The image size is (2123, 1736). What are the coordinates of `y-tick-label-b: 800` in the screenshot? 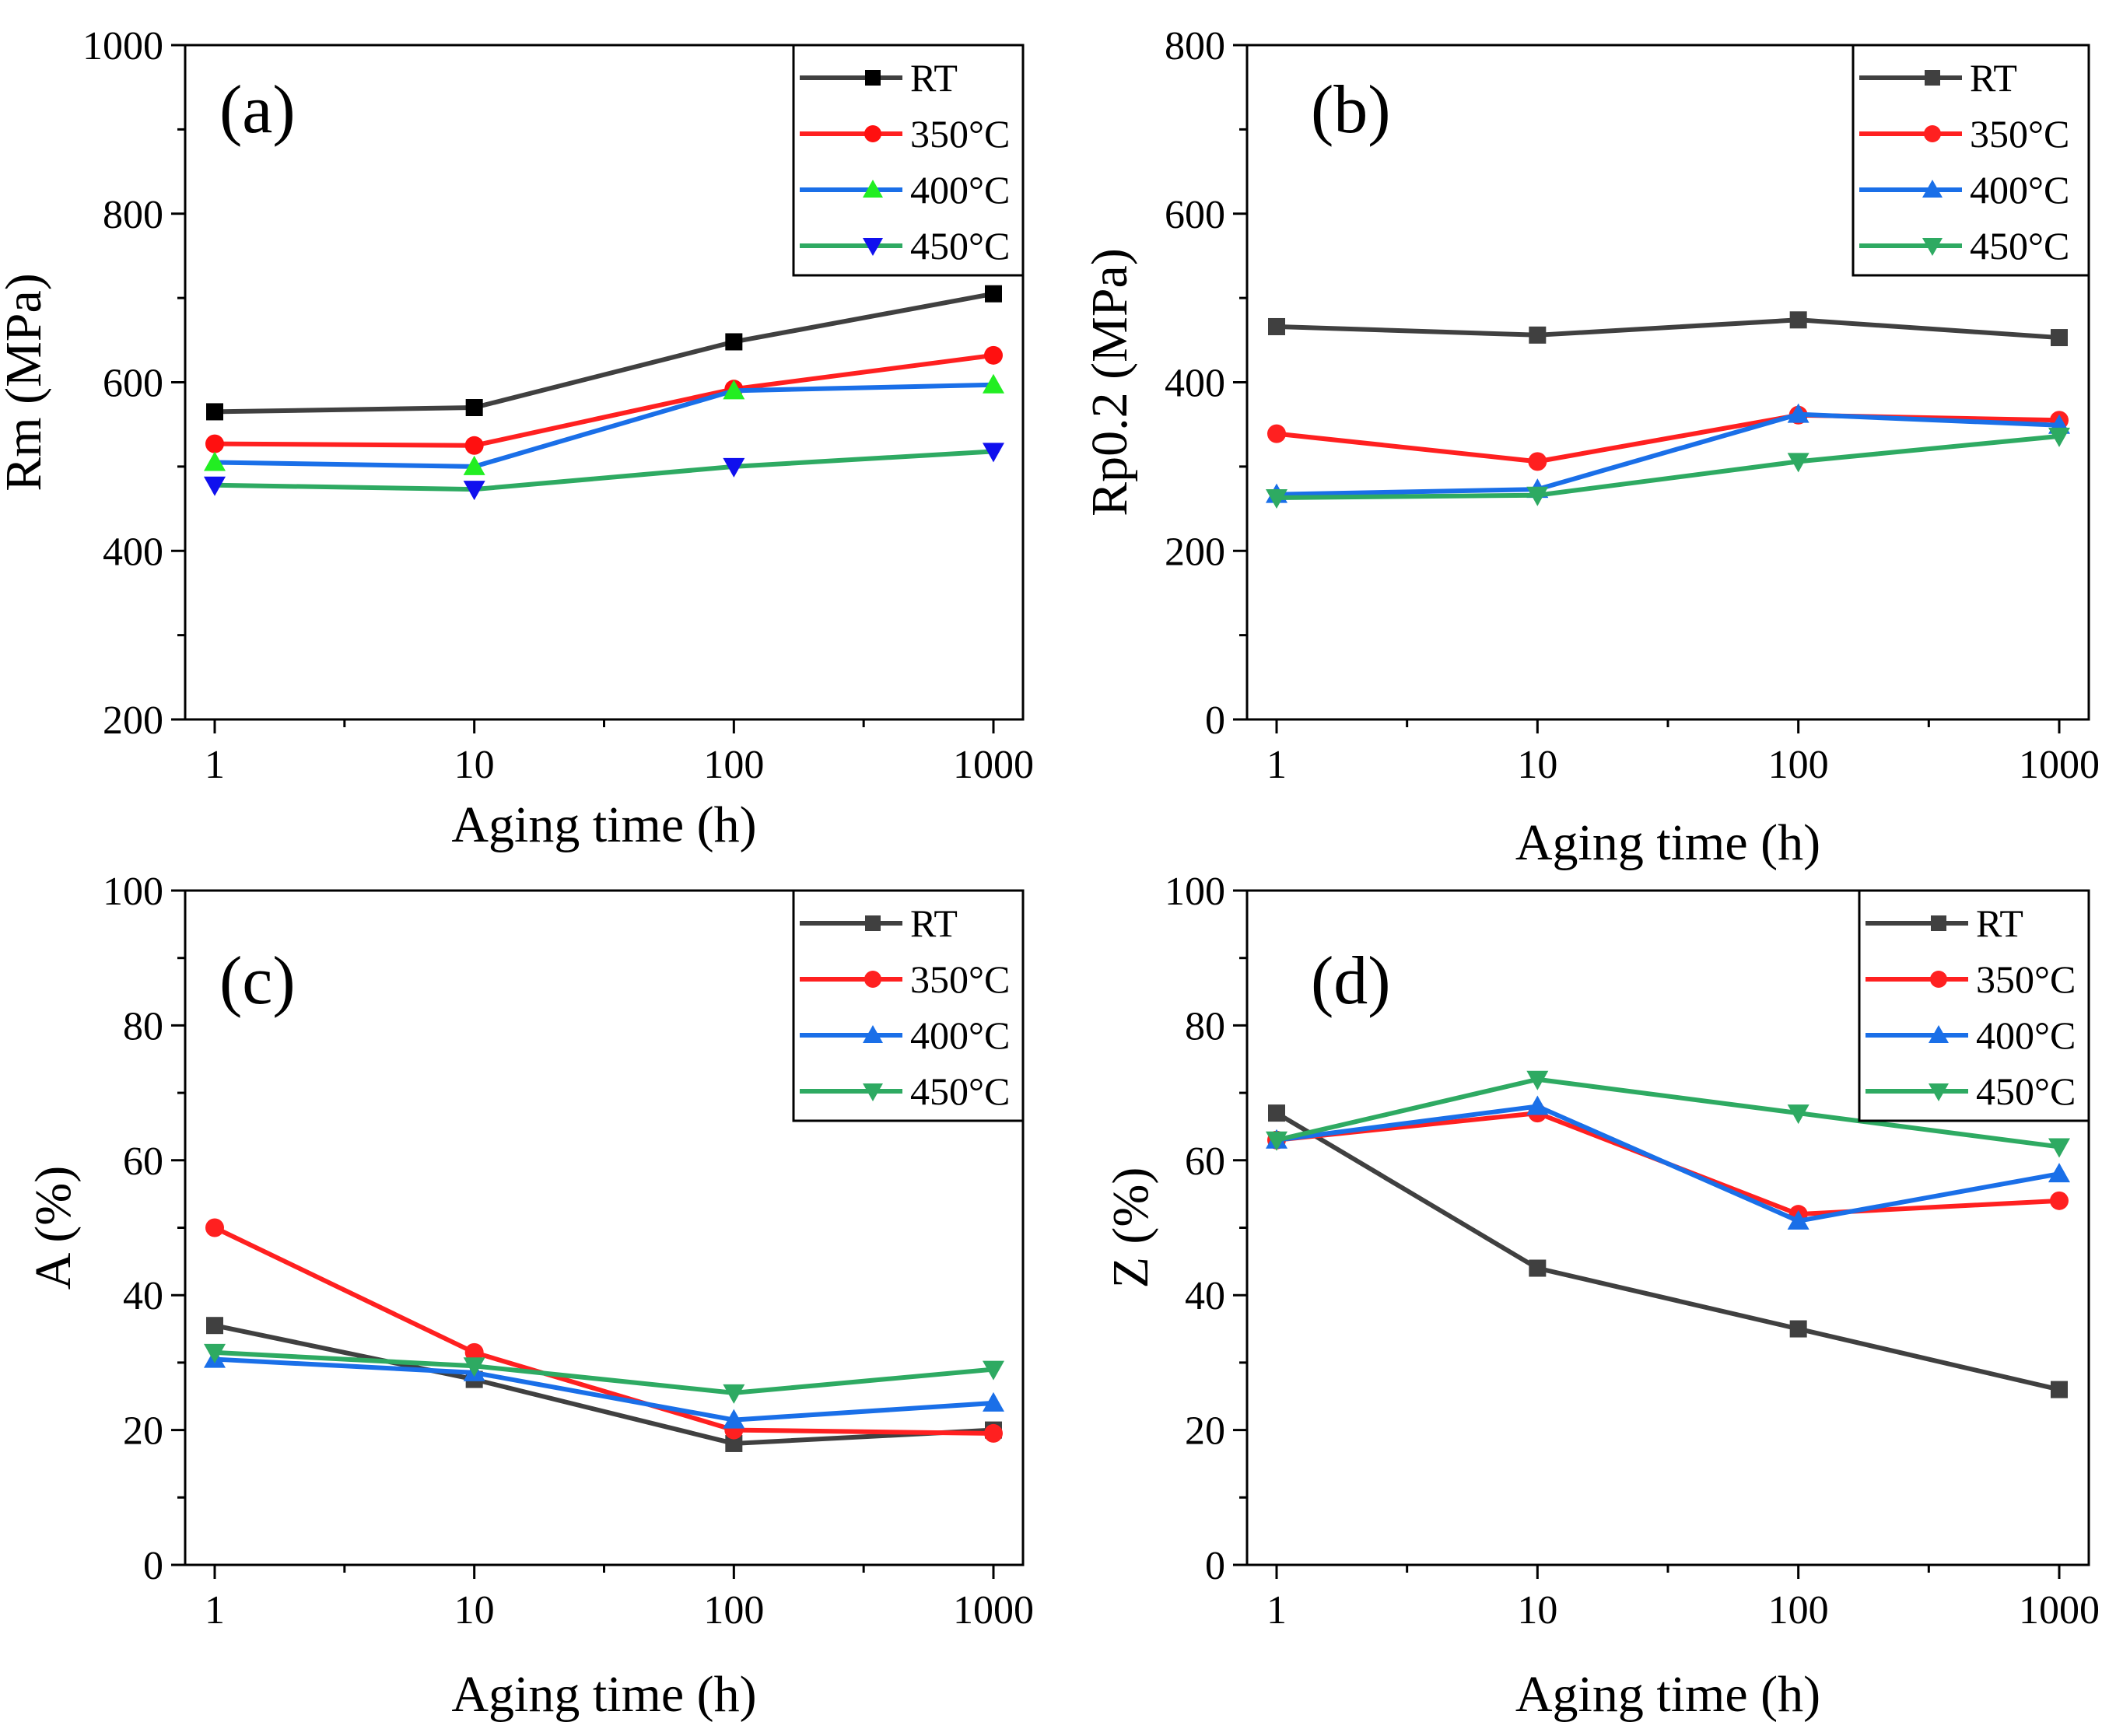 It's located at (1195, 46).